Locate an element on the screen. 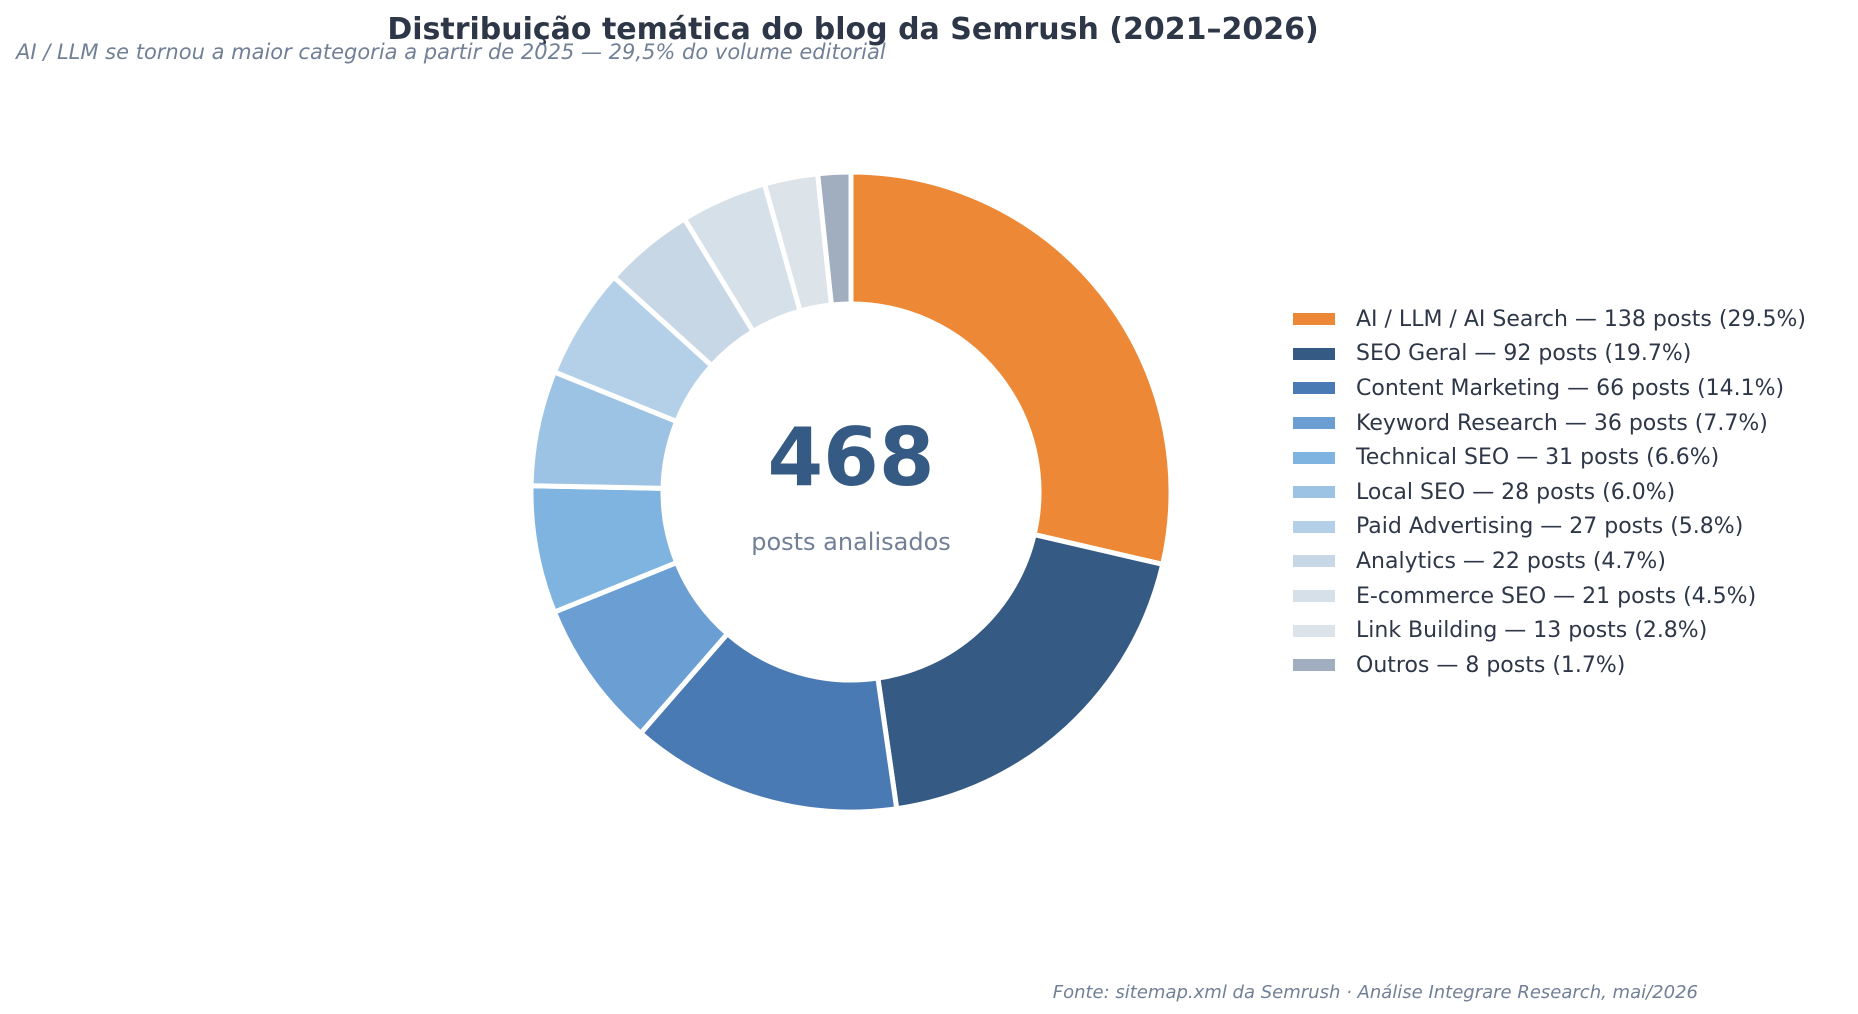 The width and height of the screenshot is (1858, 1014). legend-item: SEO Geral — 92 posts (19.7%) is located at coordinates (1549, 354).